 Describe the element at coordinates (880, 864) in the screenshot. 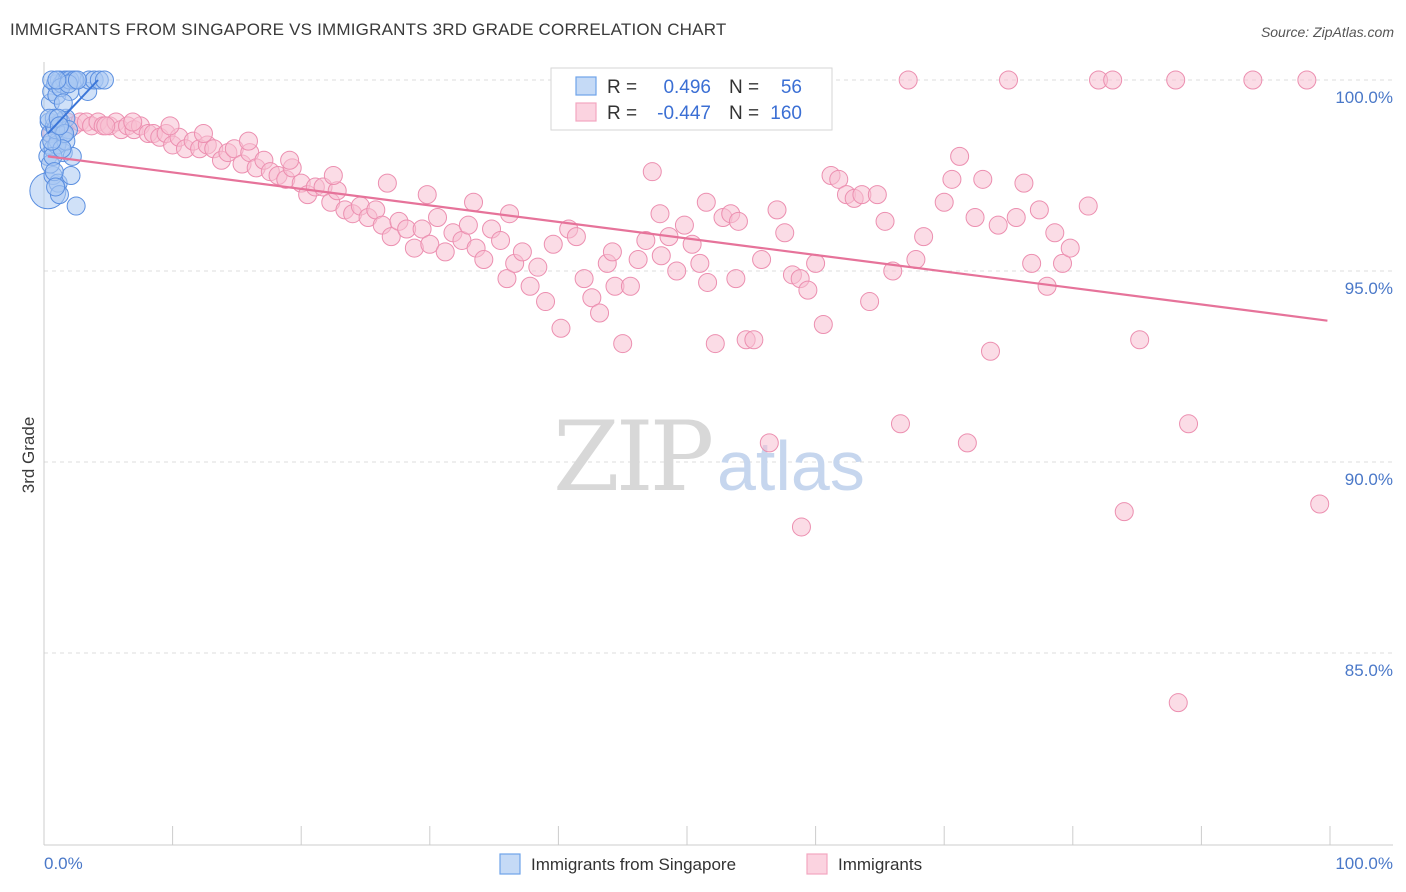

I see `legend-label-immigrants: Immigrants` at that location.